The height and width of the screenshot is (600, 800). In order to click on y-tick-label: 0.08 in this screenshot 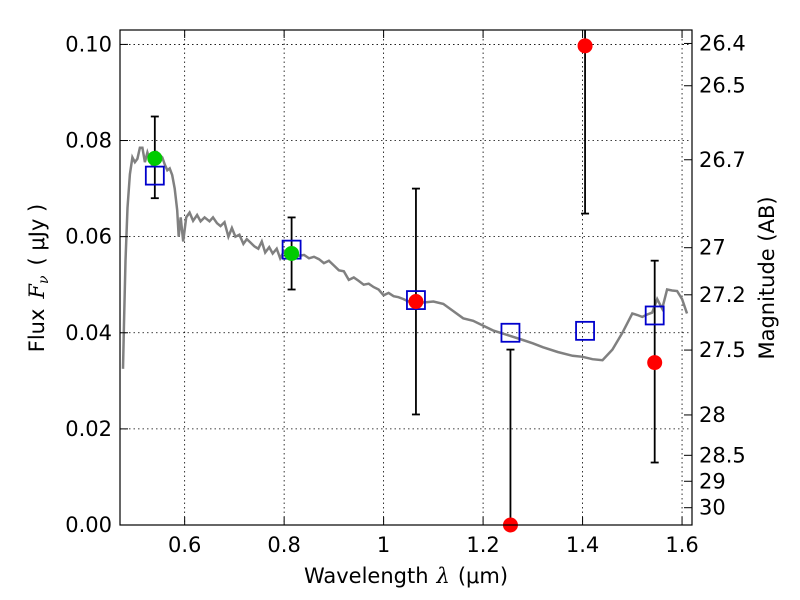, I will do `click(88, 141)`.